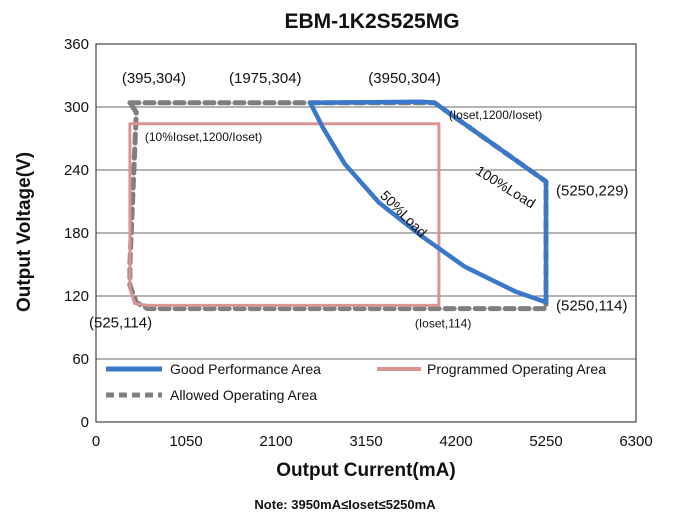  What do you see at coordinates (443, 323) in the screenshot?
I see `point-annotation: (Ioset,114)` at bounding box center [443, 323].